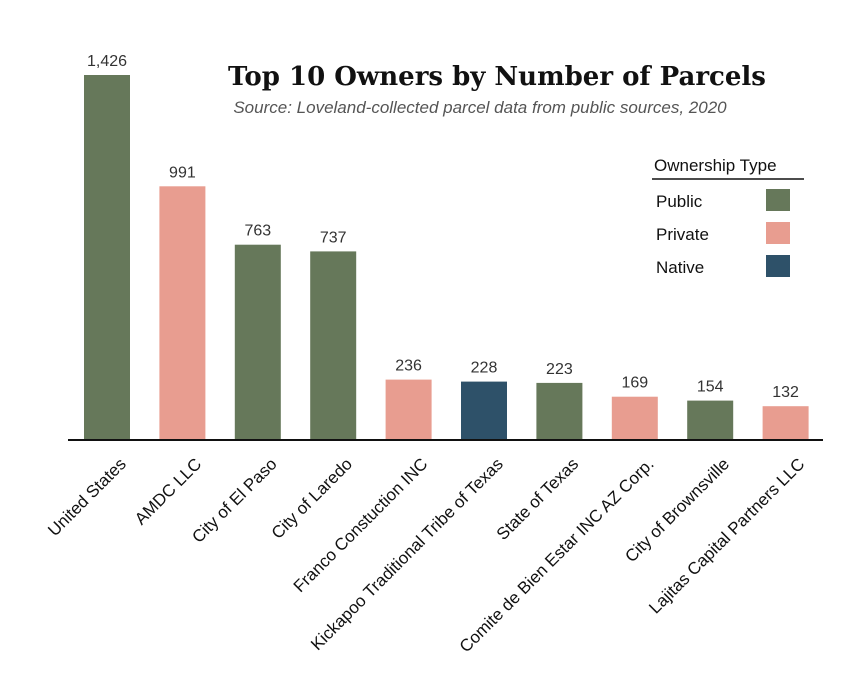 Image resolution: width=858 pixels, height=700 pixels. What do you see at coordinates (778, 233) in the screenshot?
I see `legend-swatch-private` at bounding box center [778, 233].